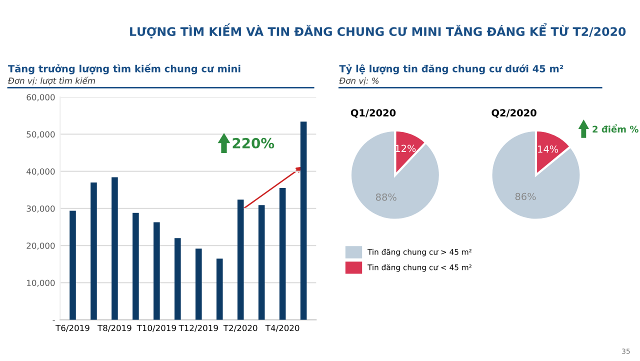 The width and height of the screenshot is (640, 361). What do you see at coordinates (40, 98) in the screenshot?
I see `y-tick-label: 60,000` at bounding box center [40, 98].